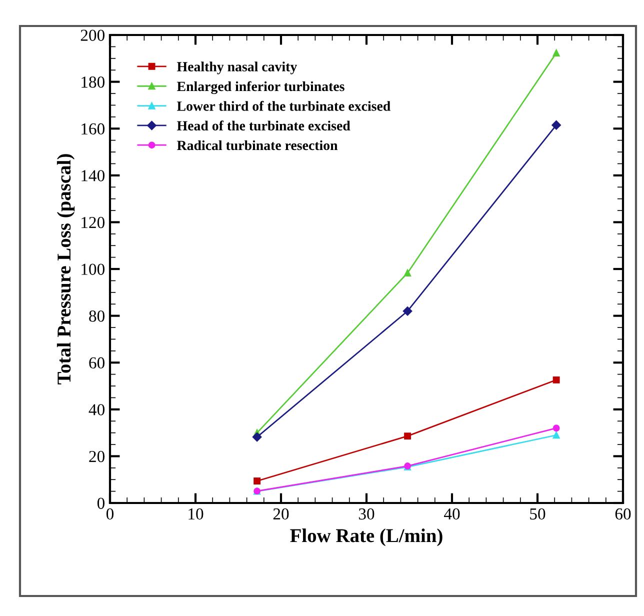 The width and height of the screenshot is (644, 616). I want to click on x-tick-label: 10, so click(196, 514).